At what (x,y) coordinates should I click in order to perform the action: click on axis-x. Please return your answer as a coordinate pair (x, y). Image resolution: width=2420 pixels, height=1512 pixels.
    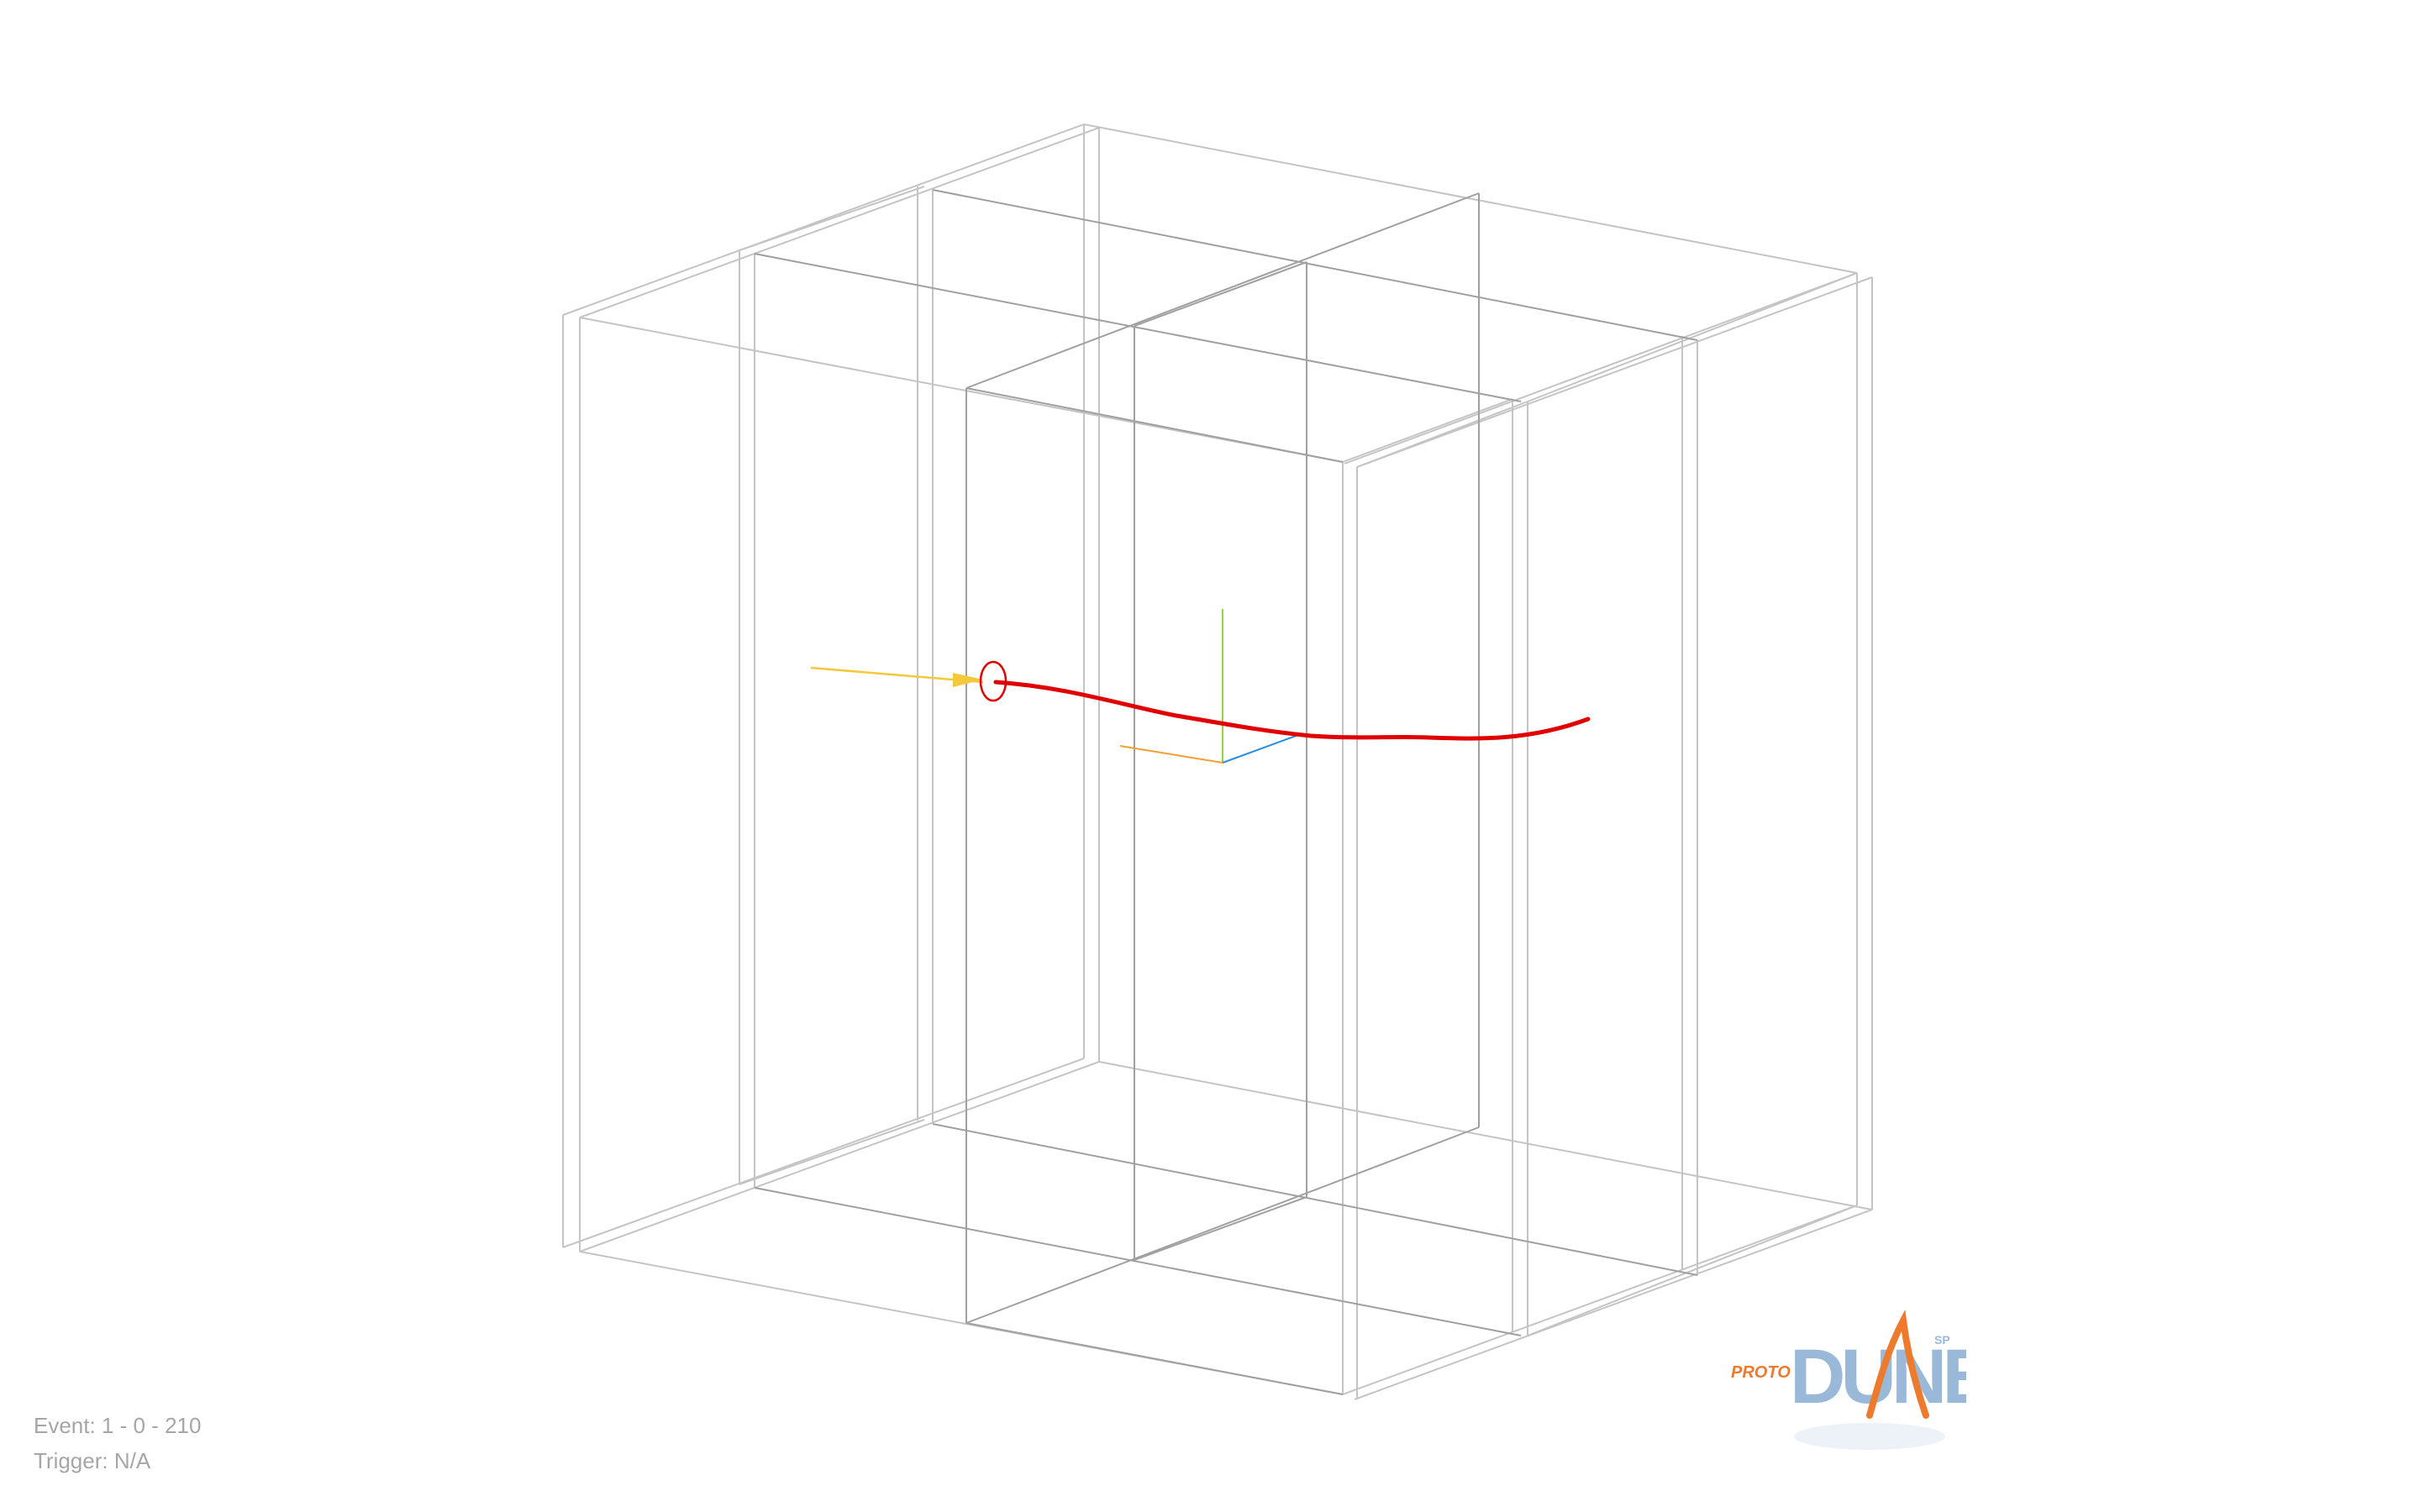
    Looking at the image, I should click on (1260, 749).